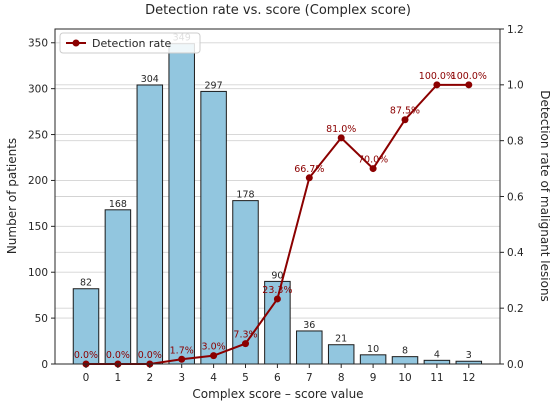 Image resolution: width=550 pixels, height=406 pixels. Describe the element at coordinates (38, 135) in the screenshot. I see `y-tick-label-5: 250` at that location.